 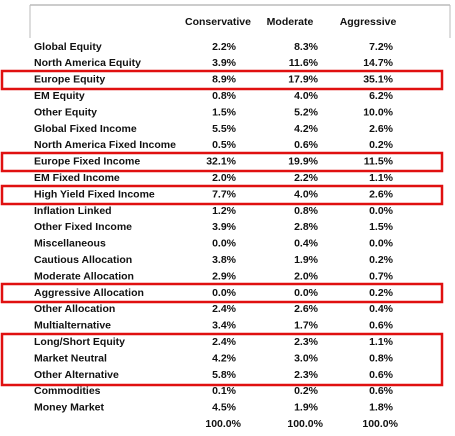 I want to click on row-label: EM Fixed Income, so click(x=77, y=178).